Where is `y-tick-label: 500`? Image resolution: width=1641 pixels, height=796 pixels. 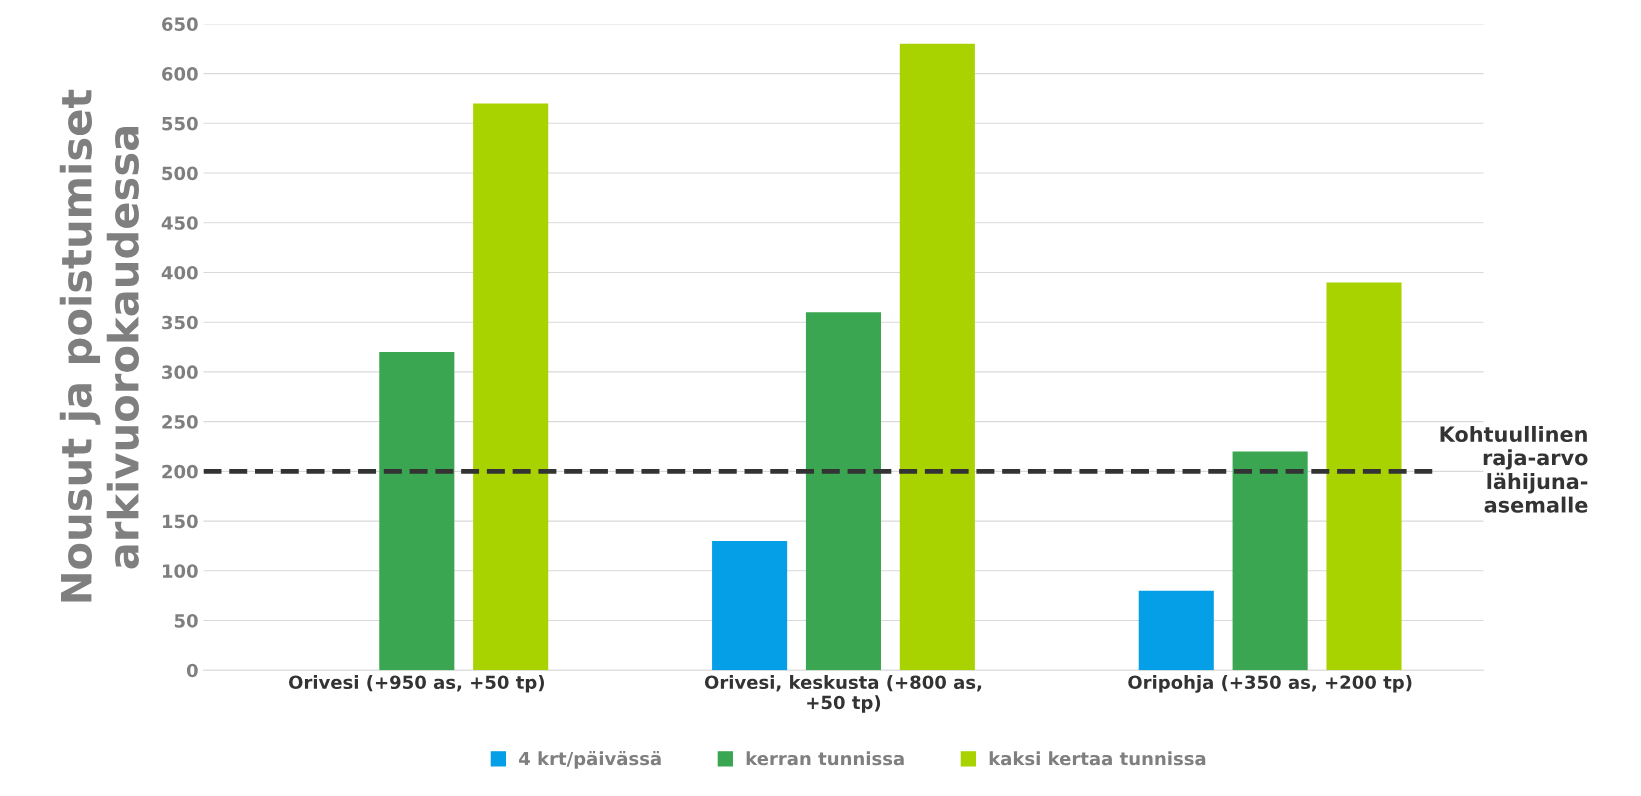 y-tick-label: 500 is located at coordinates (180, 173).